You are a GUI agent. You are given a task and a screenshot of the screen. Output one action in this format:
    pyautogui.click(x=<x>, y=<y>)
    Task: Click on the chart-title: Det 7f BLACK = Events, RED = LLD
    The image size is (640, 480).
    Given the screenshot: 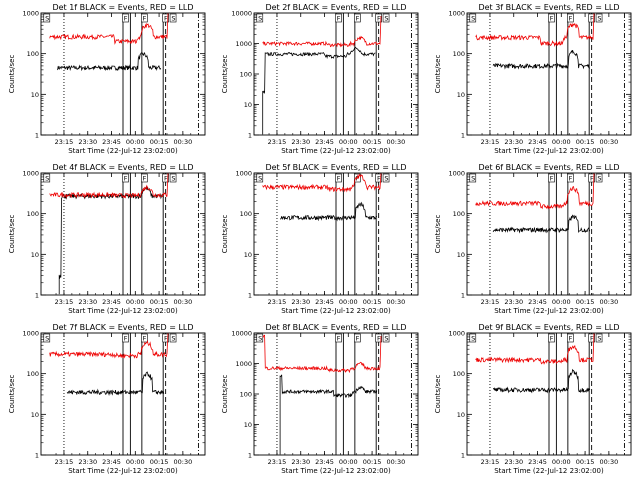 What is the action you would take?
    pyautogui.click(x=122, y=327)
    